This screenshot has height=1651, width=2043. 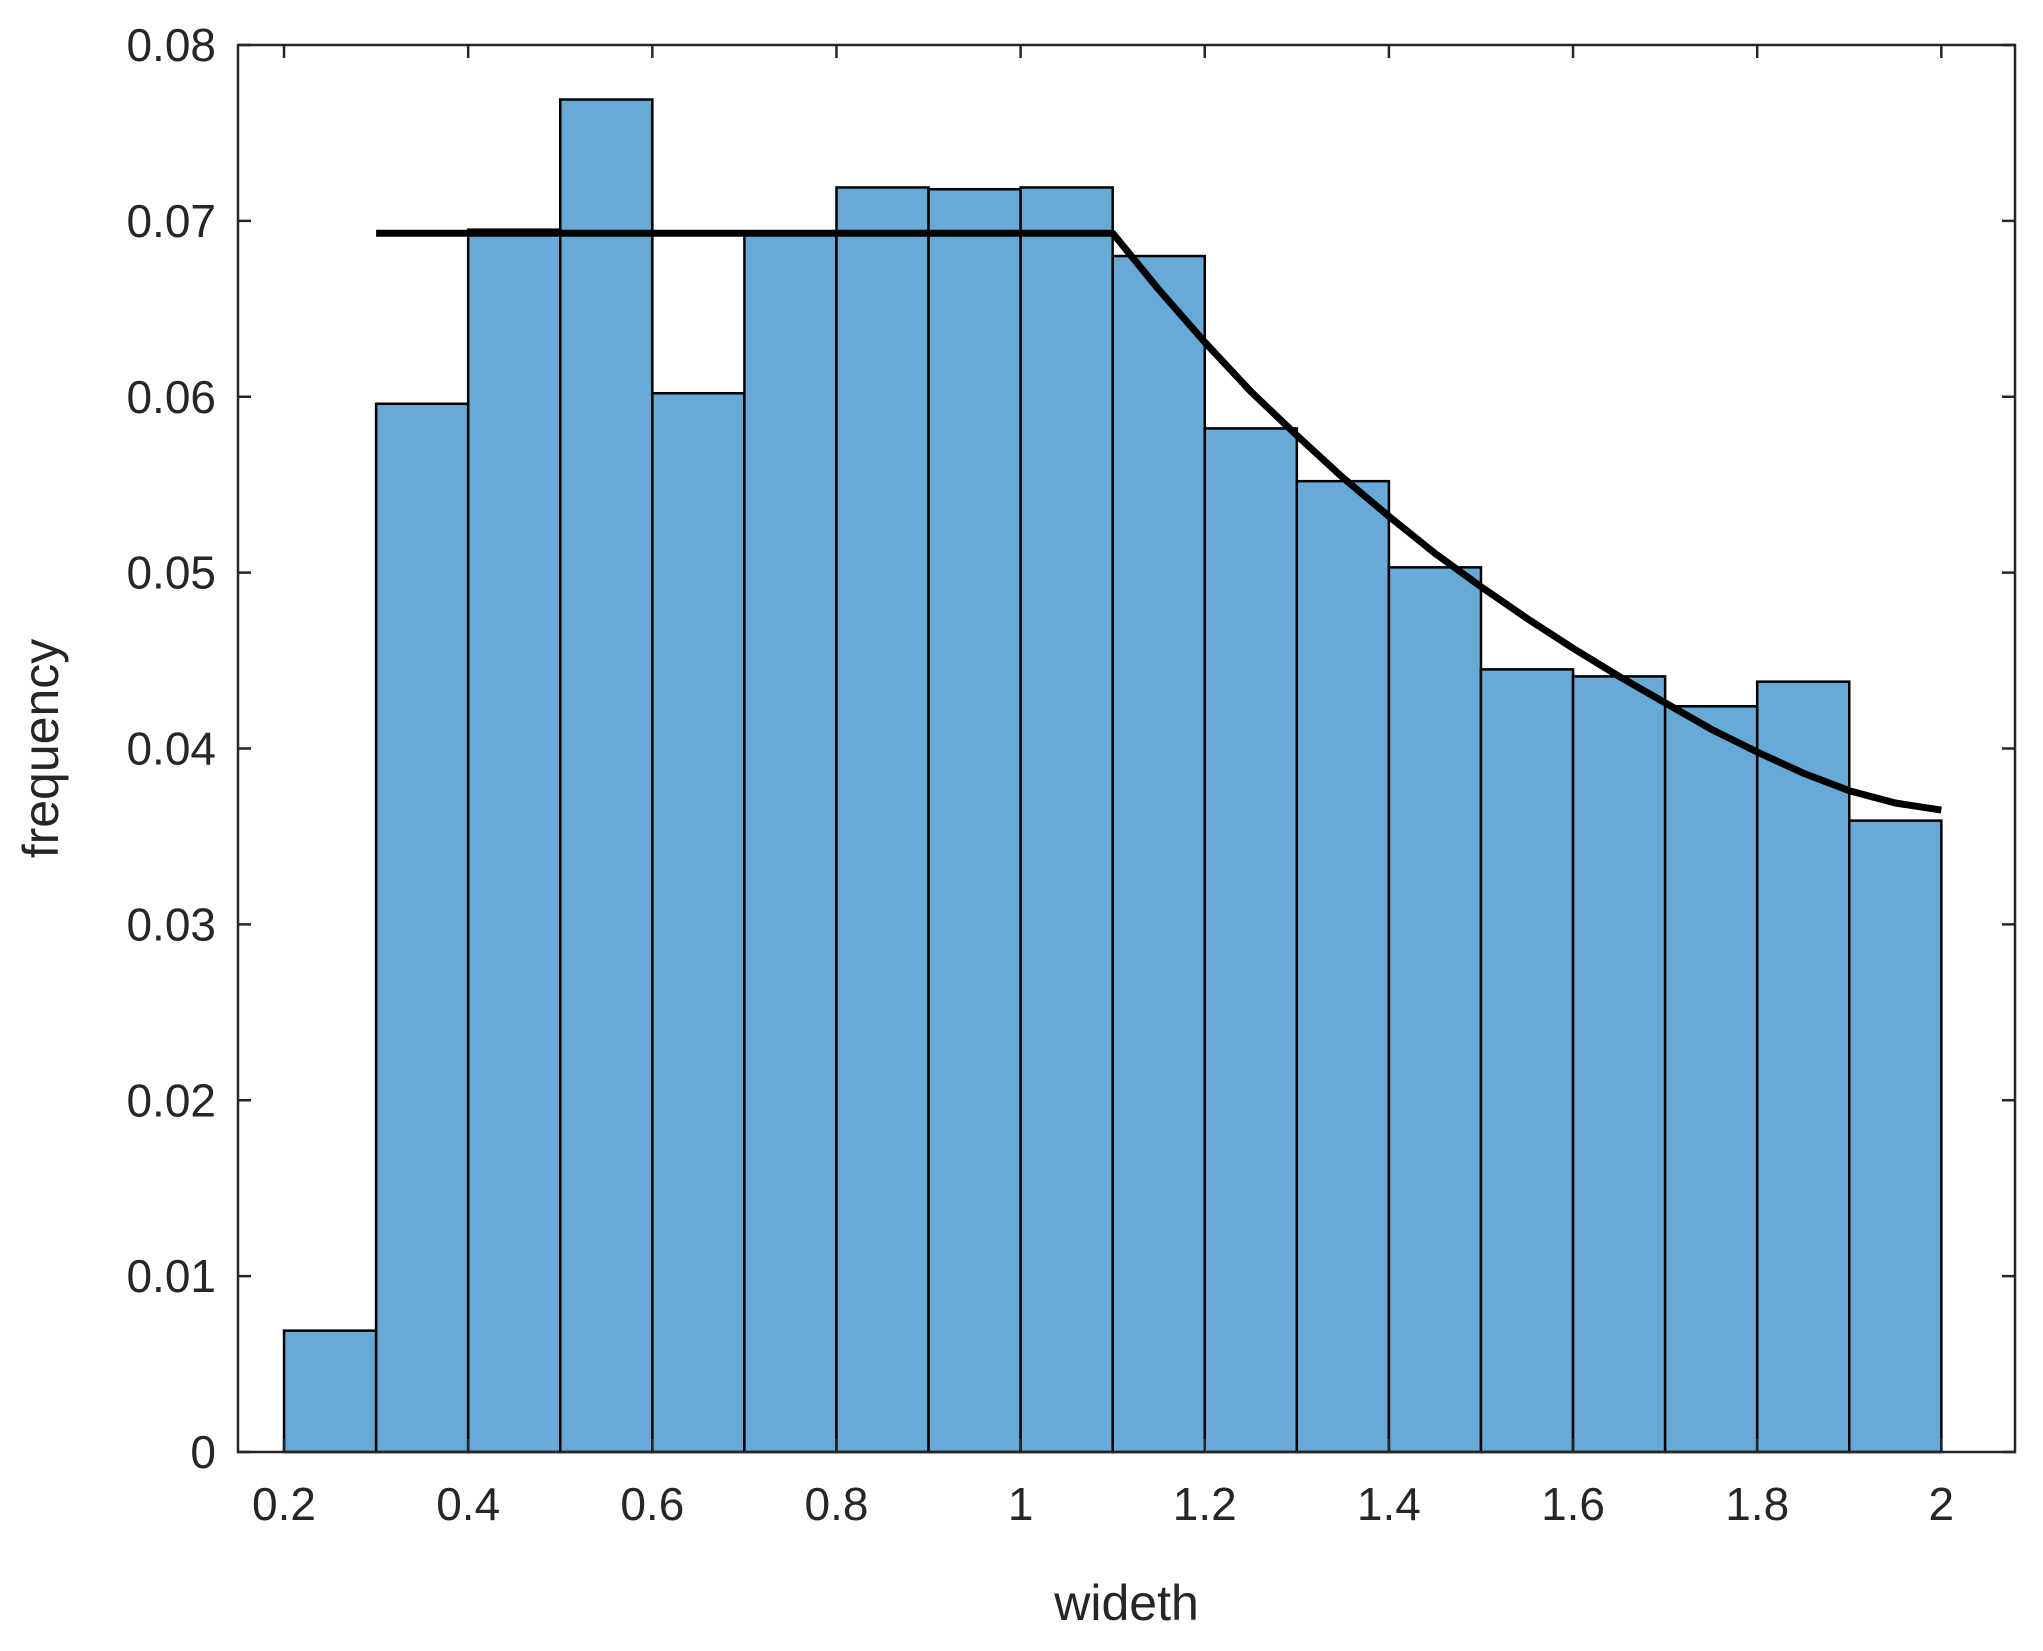 What do you see at coordinates (1389, 1504) in the screenshot?
I see `x-tick-label: 1.4` at bounding box center [1389, 1504].